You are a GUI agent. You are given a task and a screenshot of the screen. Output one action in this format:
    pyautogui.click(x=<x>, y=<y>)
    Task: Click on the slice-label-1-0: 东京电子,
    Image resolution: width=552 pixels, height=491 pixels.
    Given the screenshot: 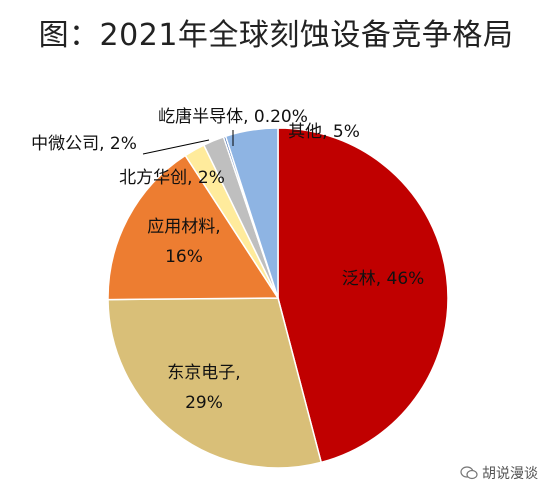 What is the action you would take?
    pyautogui.click(x=203, y=373)
    